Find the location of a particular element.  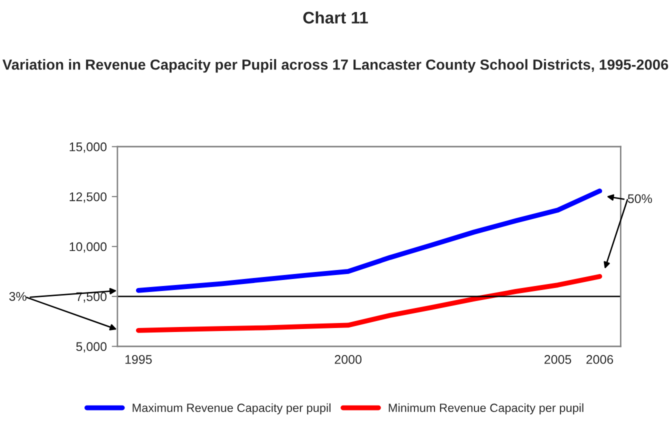

text: 50% is located at coordinates (640, 199).